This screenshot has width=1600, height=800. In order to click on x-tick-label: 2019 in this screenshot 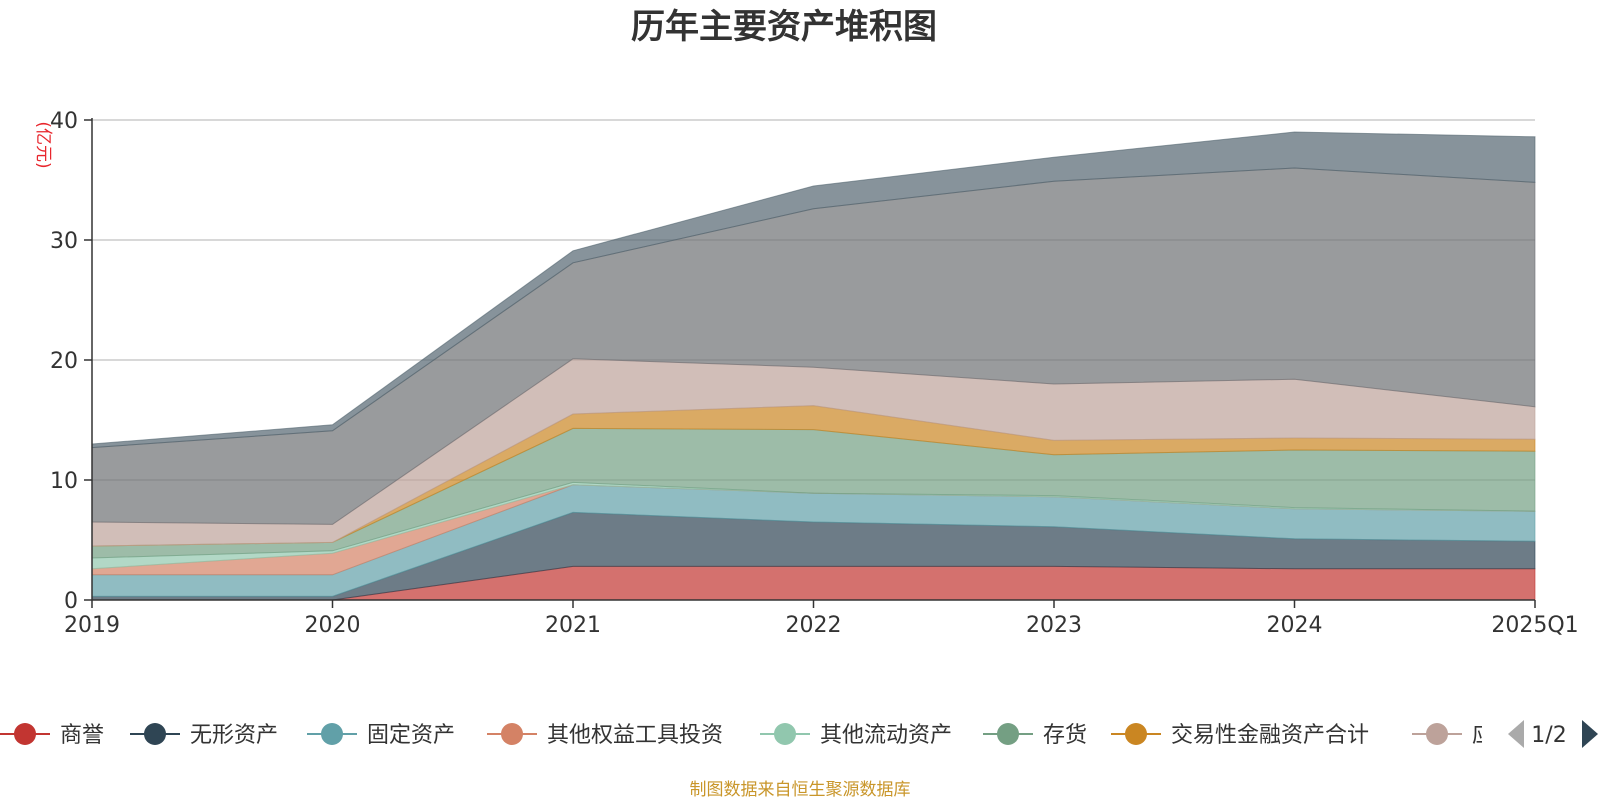, I will do `click(92, 625)`.